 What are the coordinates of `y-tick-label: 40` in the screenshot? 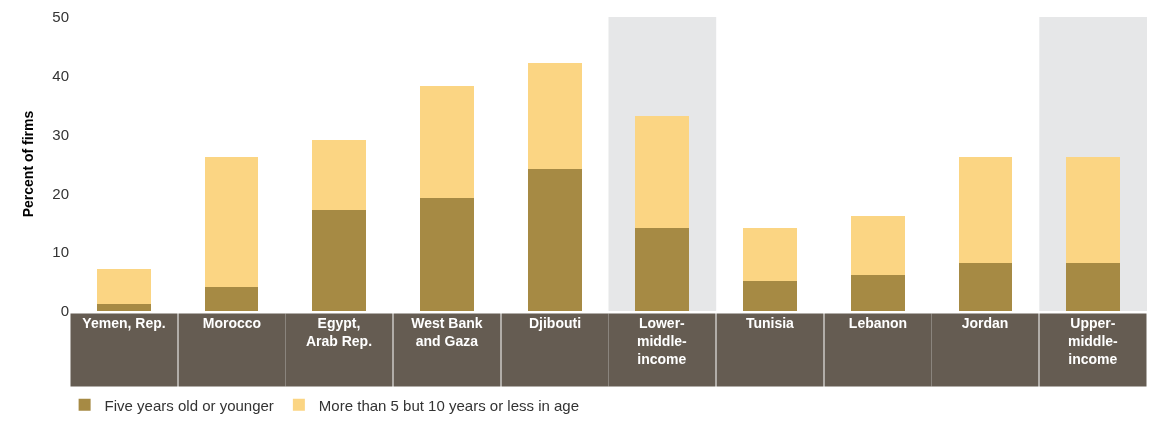 It's located at (60, 76).